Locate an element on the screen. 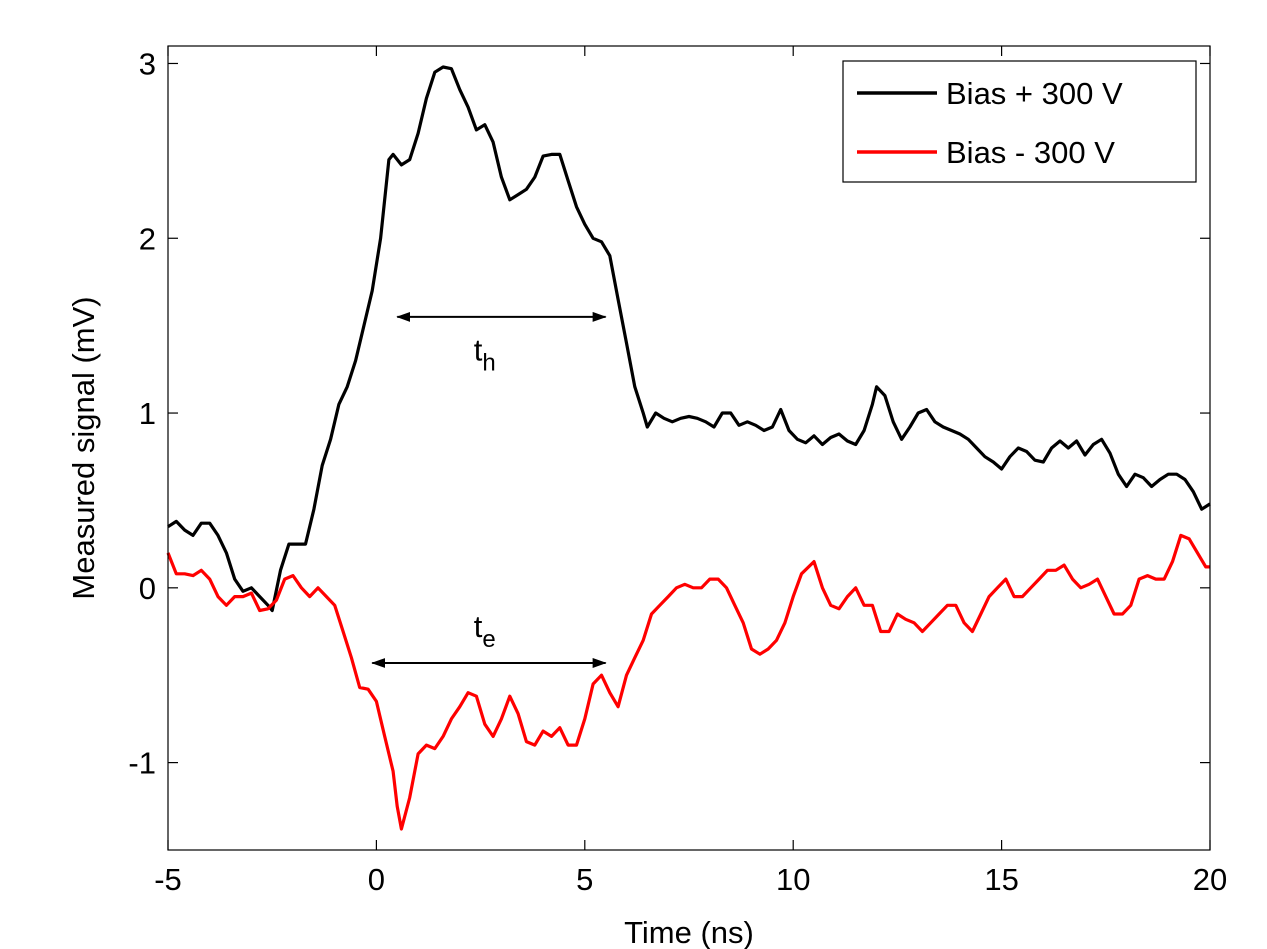 This screenshot has width=1267, height=949. legend-box is located at coordinates (1019, 121).